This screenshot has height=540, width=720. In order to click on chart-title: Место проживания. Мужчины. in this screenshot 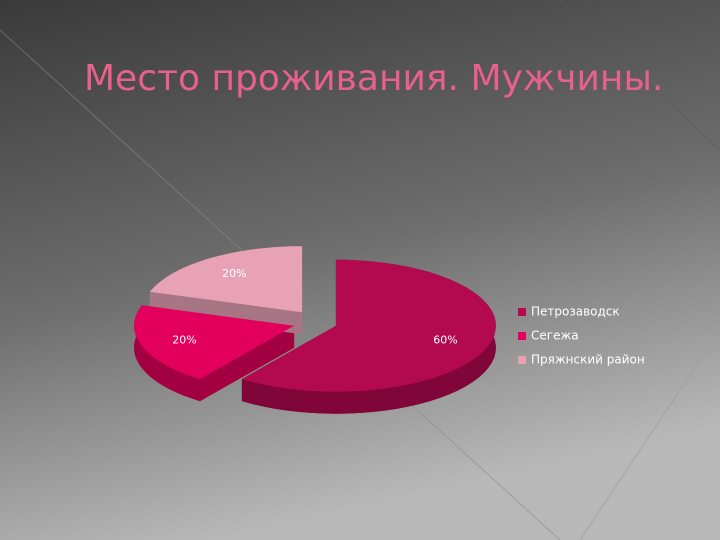, I will do `click(373, 78)`.